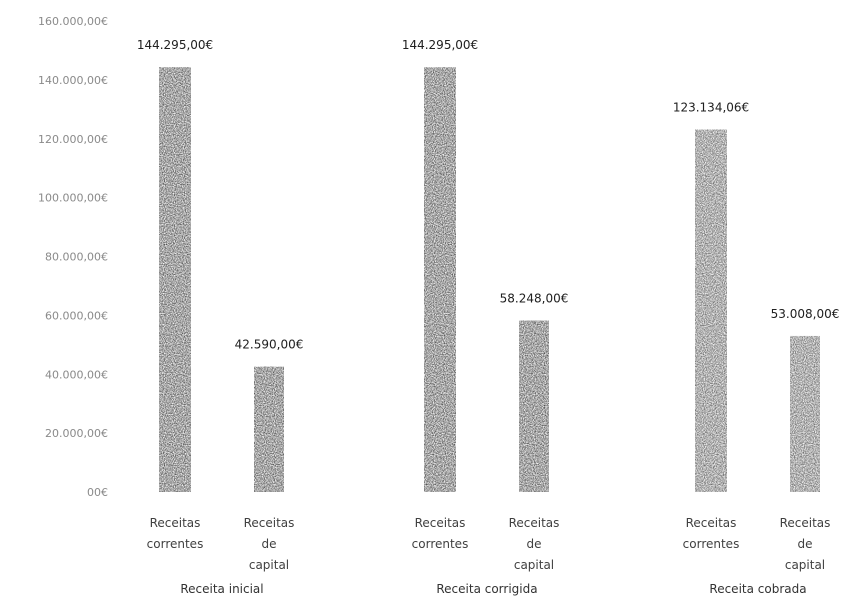 The height and width of the screenshot is (596, 850). Describe the element at coordinates (73, 198) in the screenshot. I see `y-tick-label: 100.000,00€` at that location.